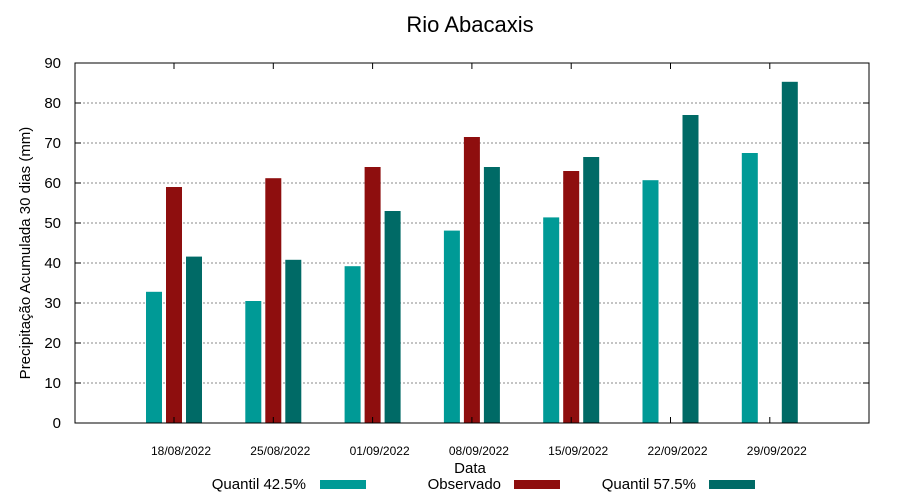 The height and width of the screenshot is (500, 900). Describe the element at coordinates (52, 143) in the screenshot. I see `y-tick-label: 70` at that location.